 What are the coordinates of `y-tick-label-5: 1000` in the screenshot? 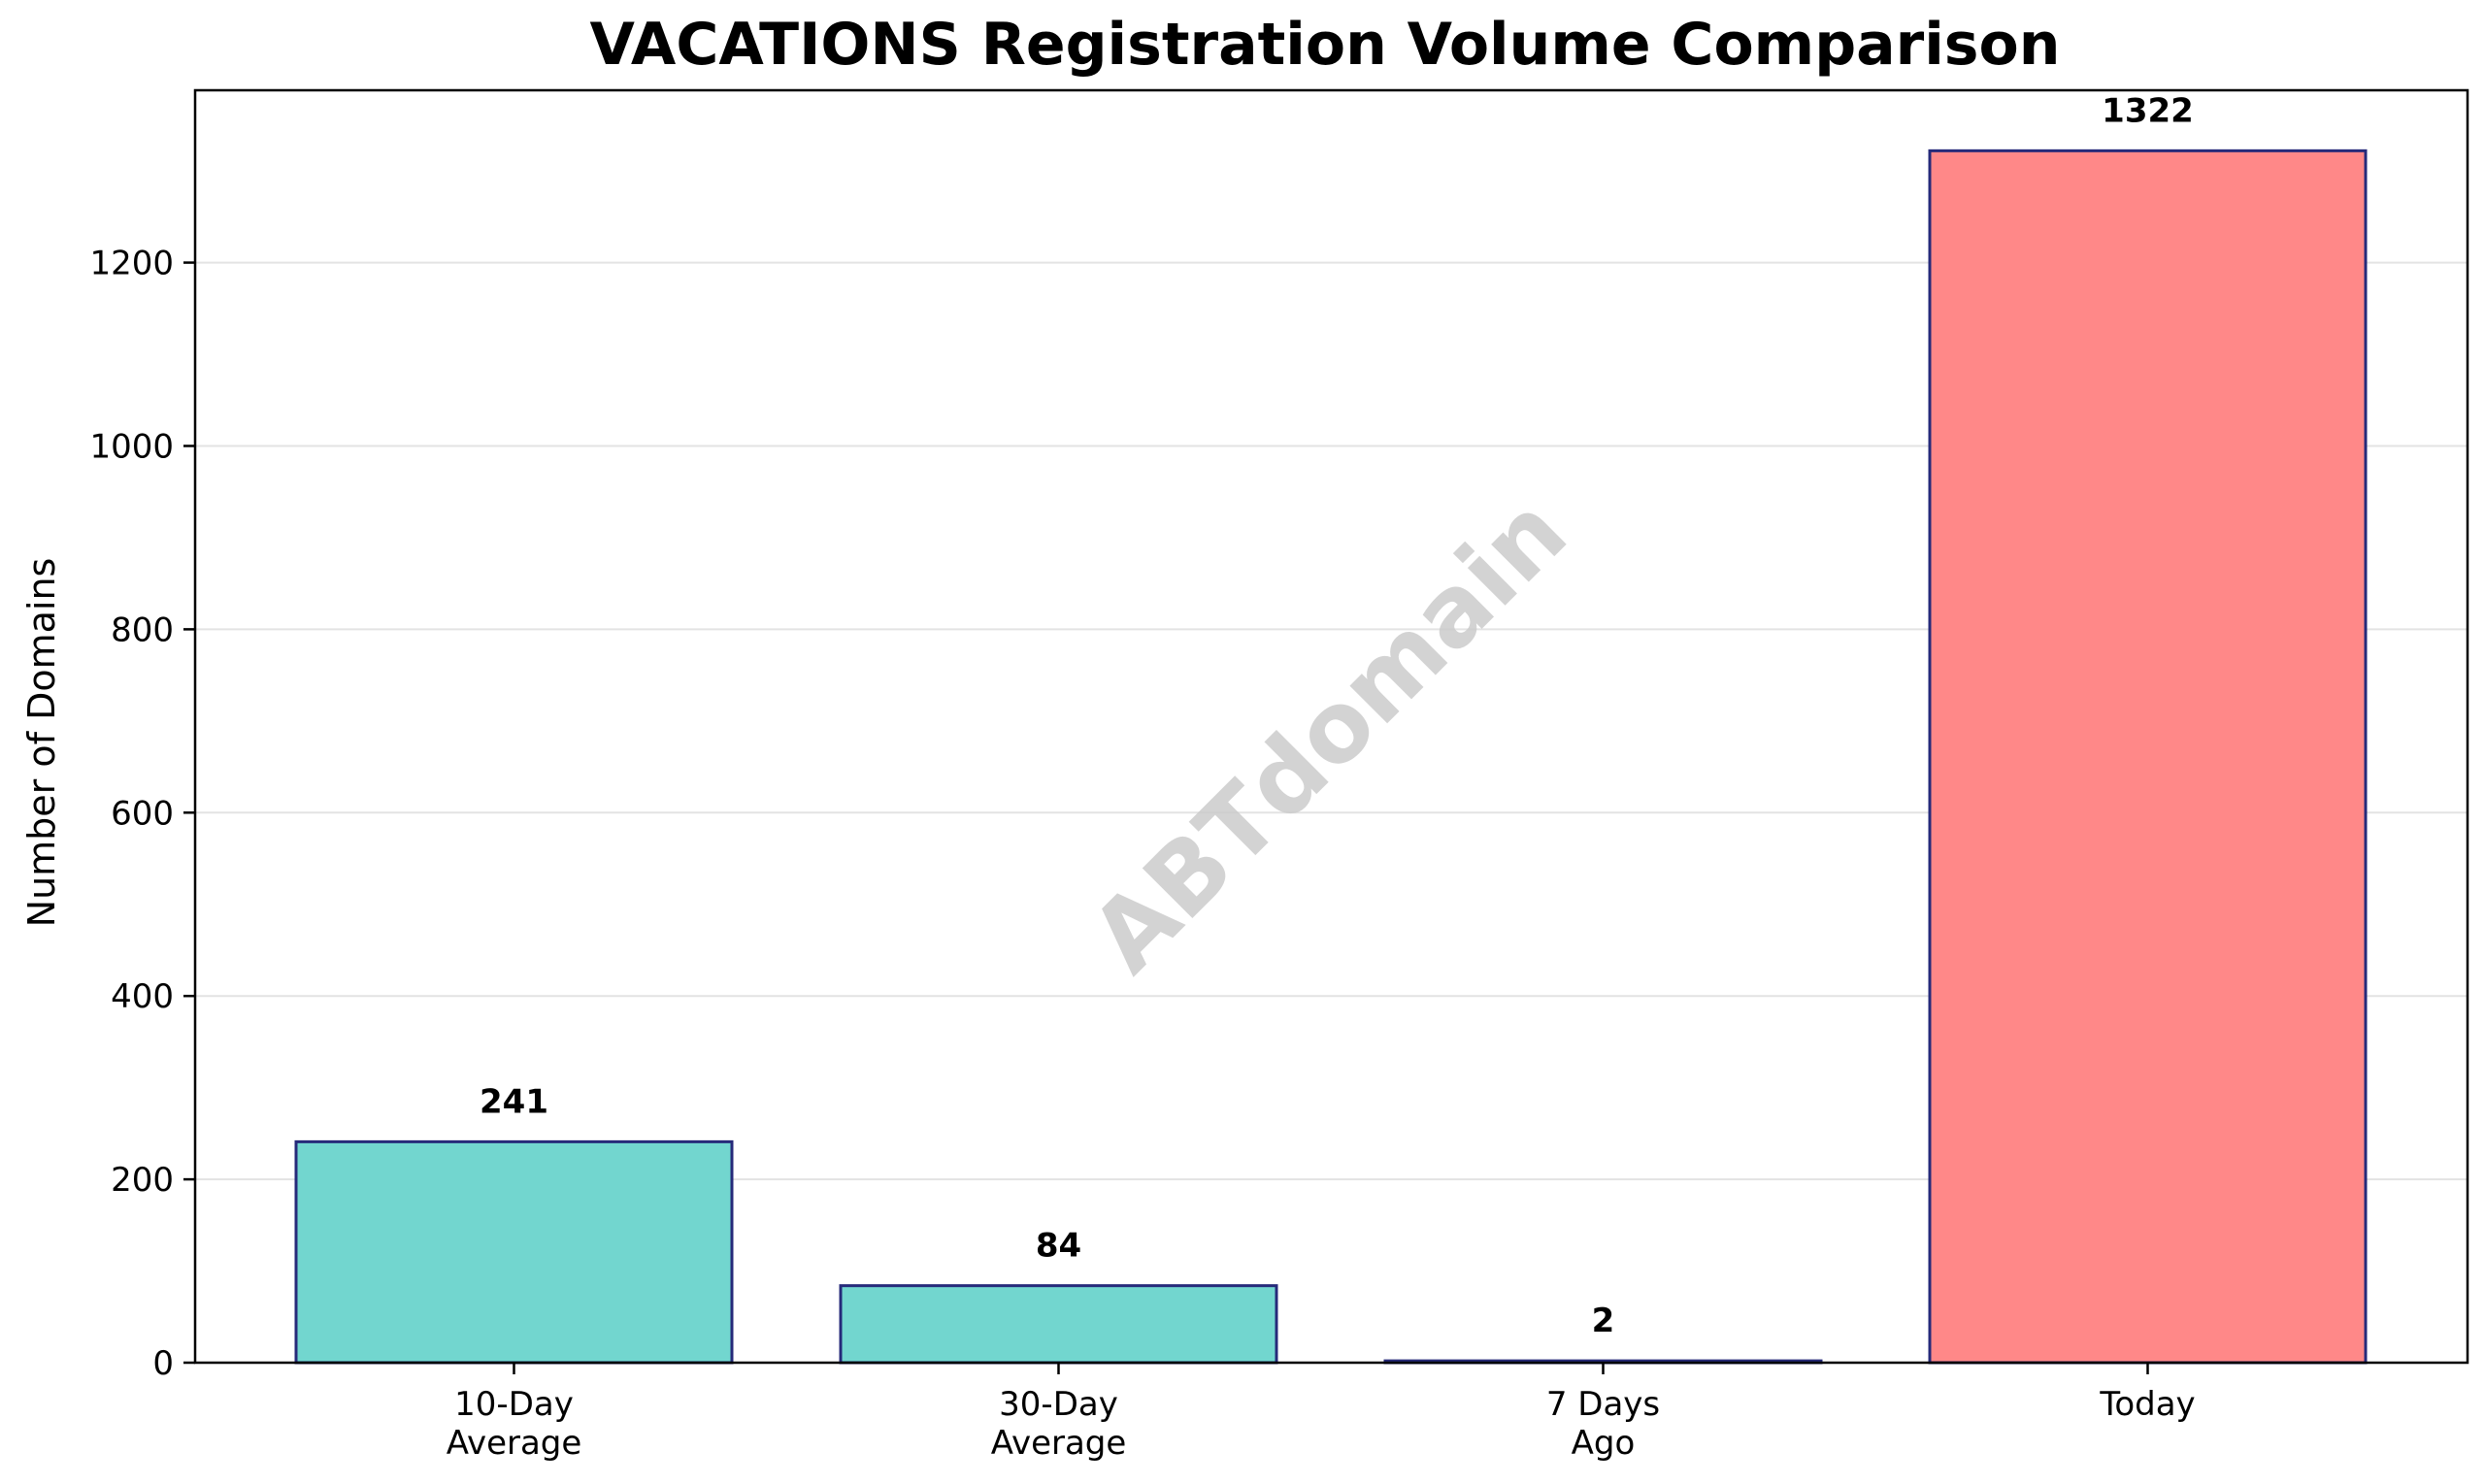 It's located at (131, 446).